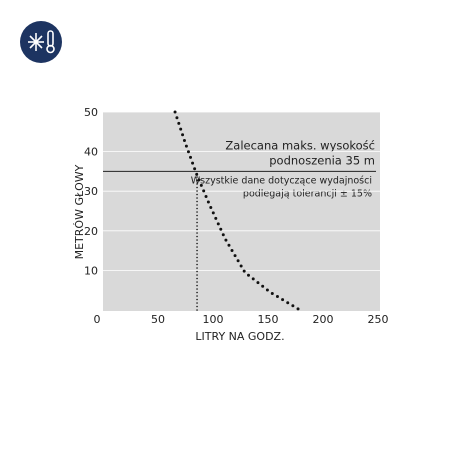  What do you see at coordinates (158, 319) in the screenshot?
I see `x-tick-label: 50` at bounding box center [158, 319].